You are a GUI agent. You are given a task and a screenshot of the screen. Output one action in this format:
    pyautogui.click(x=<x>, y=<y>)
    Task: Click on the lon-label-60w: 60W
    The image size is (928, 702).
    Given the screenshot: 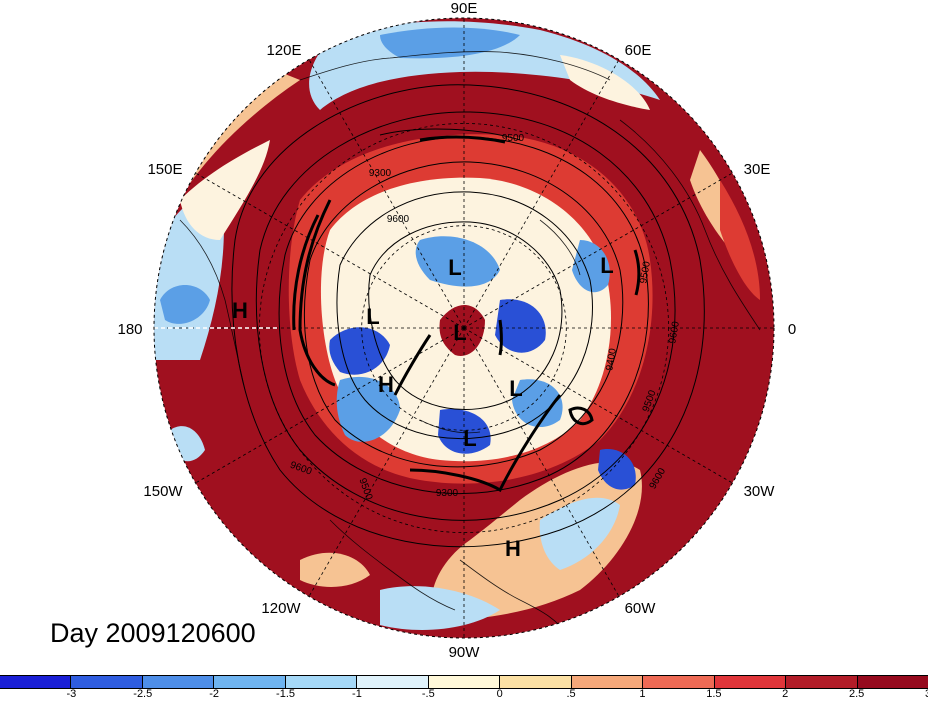 What is the action you would take?
    pyautogui.click(x=641, y=608)
    